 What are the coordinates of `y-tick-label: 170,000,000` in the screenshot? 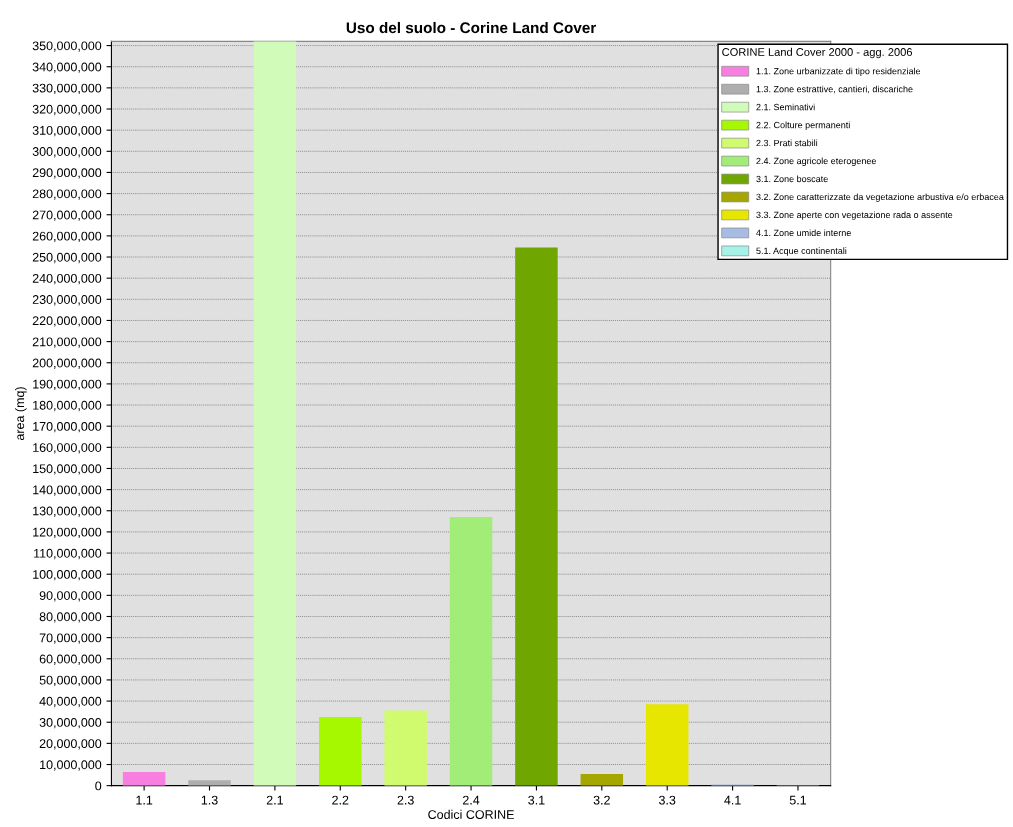 It's located at (67, 427).